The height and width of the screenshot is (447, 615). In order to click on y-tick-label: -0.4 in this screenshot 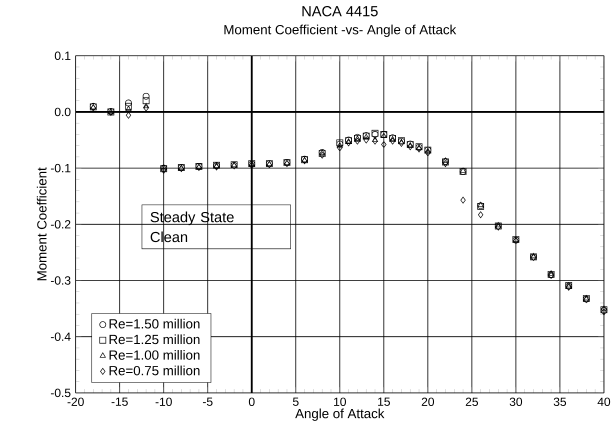, I will do `click(60, 336)`.